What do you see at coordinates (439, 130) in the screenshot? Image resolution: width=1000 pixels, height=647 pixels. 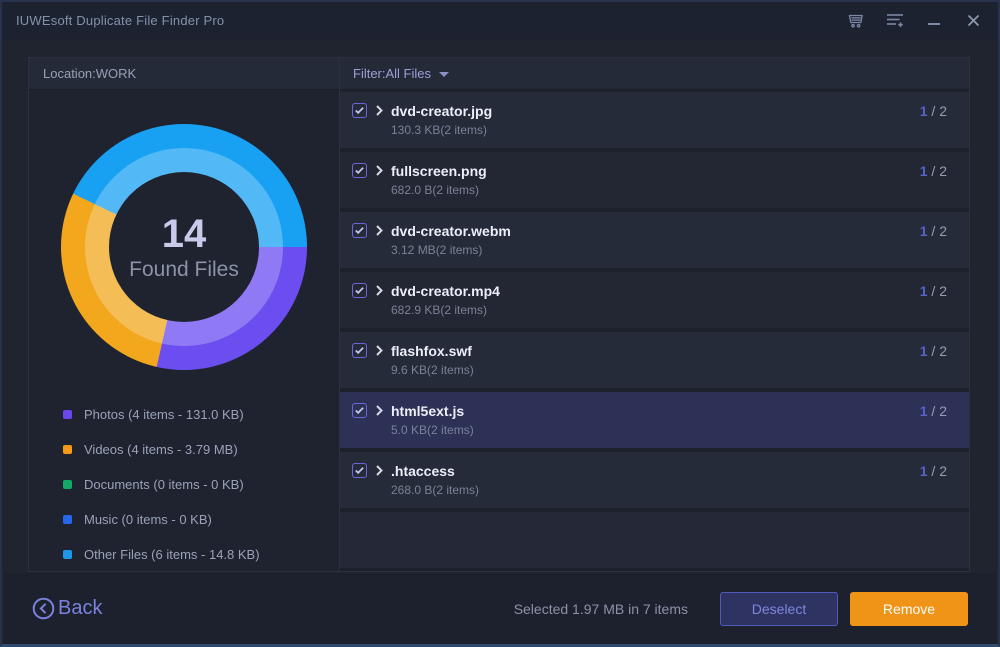 I see `file-size: 130.3 KB(2 items)` at bounding box center [439, 130].